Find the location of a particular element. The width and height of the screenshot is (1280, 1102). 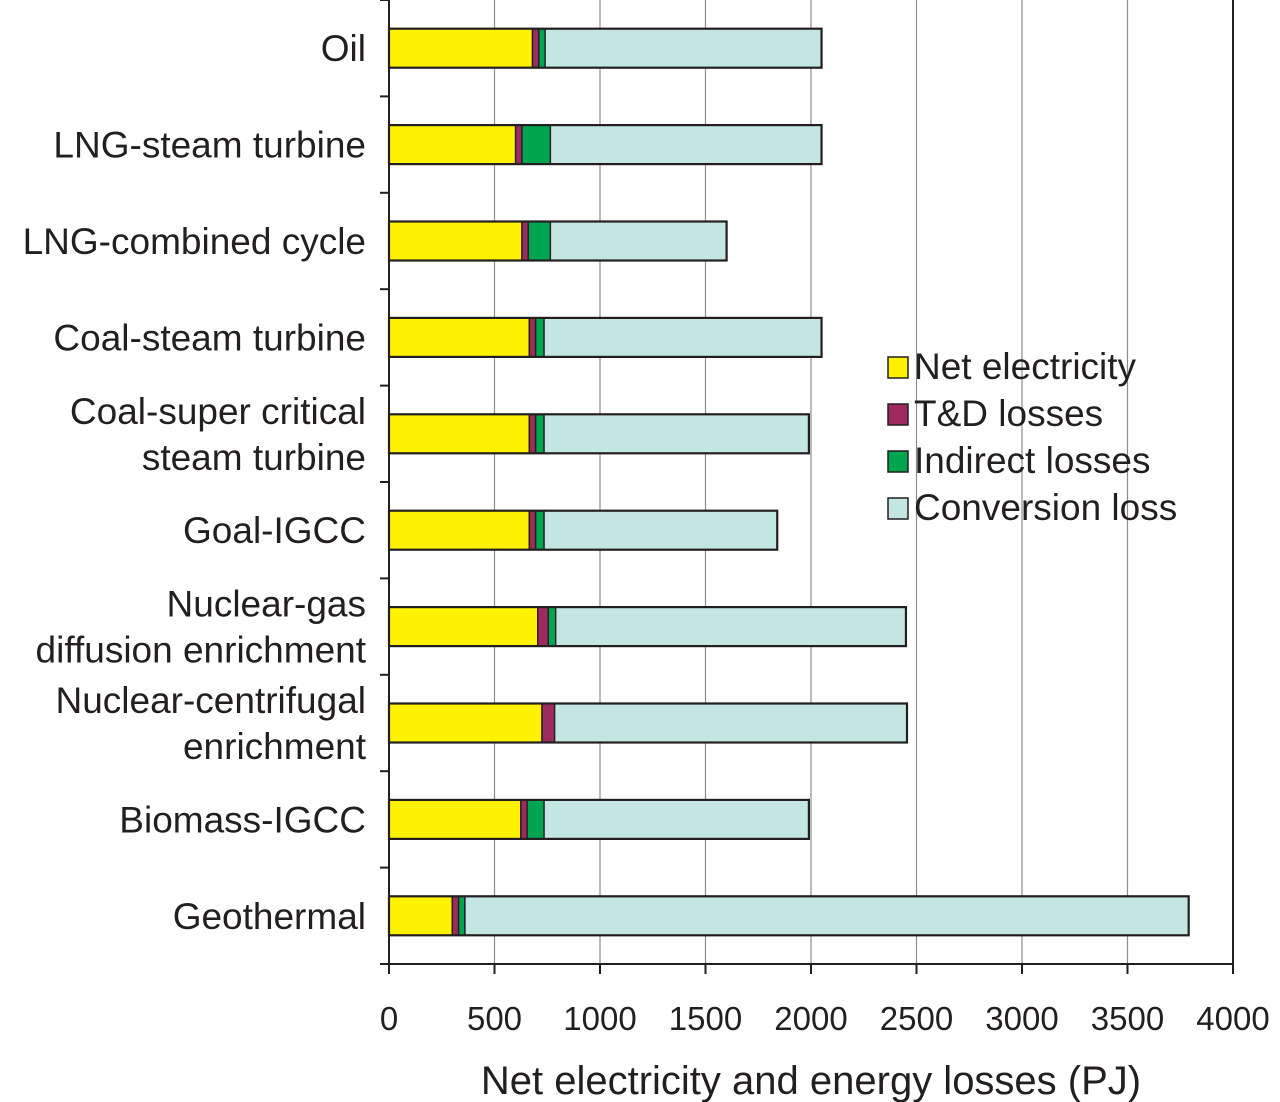

x-tick-label: 0 is located at coordinates (389, 1018).